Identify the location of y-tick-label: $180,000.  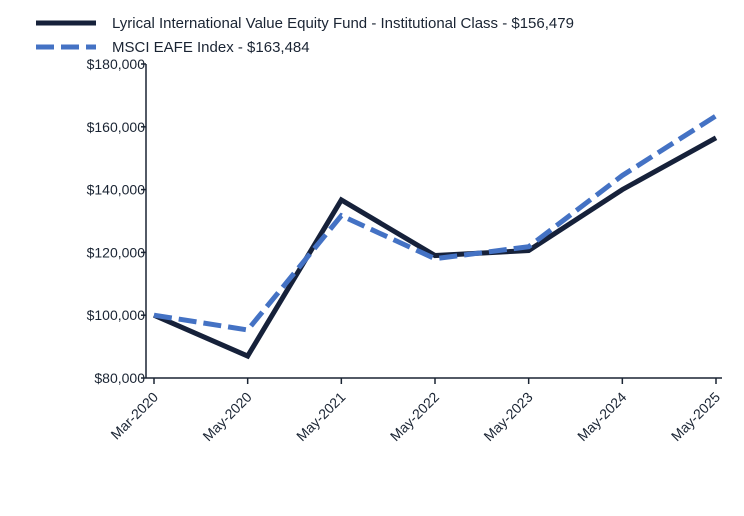
(116, 64).